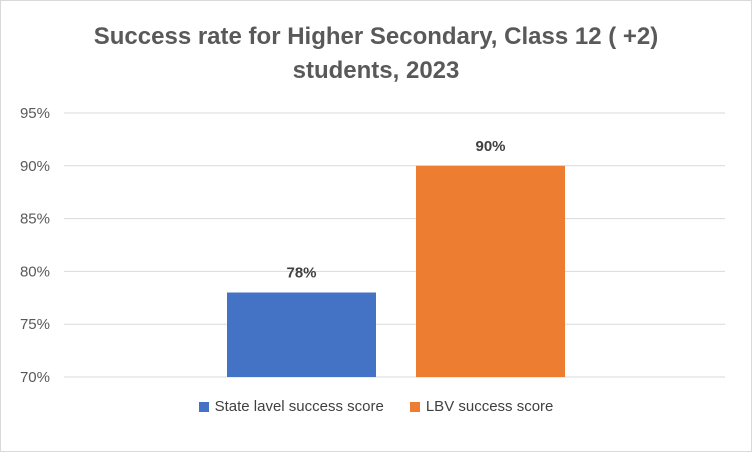  Describe the element at coordinates (489, 406) in the screenshot. I see `legend-label-lbv: LBV success score` at that location.